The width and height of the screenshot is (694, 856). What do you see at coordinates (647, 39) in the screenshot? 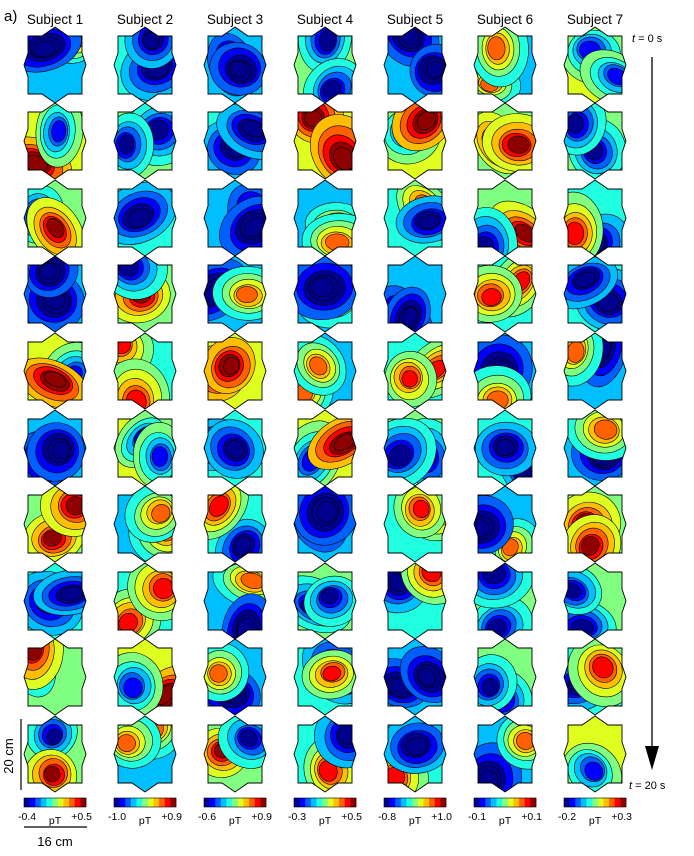
I see `time-start-label: t = 0 s` at bounding box center [647, 39].